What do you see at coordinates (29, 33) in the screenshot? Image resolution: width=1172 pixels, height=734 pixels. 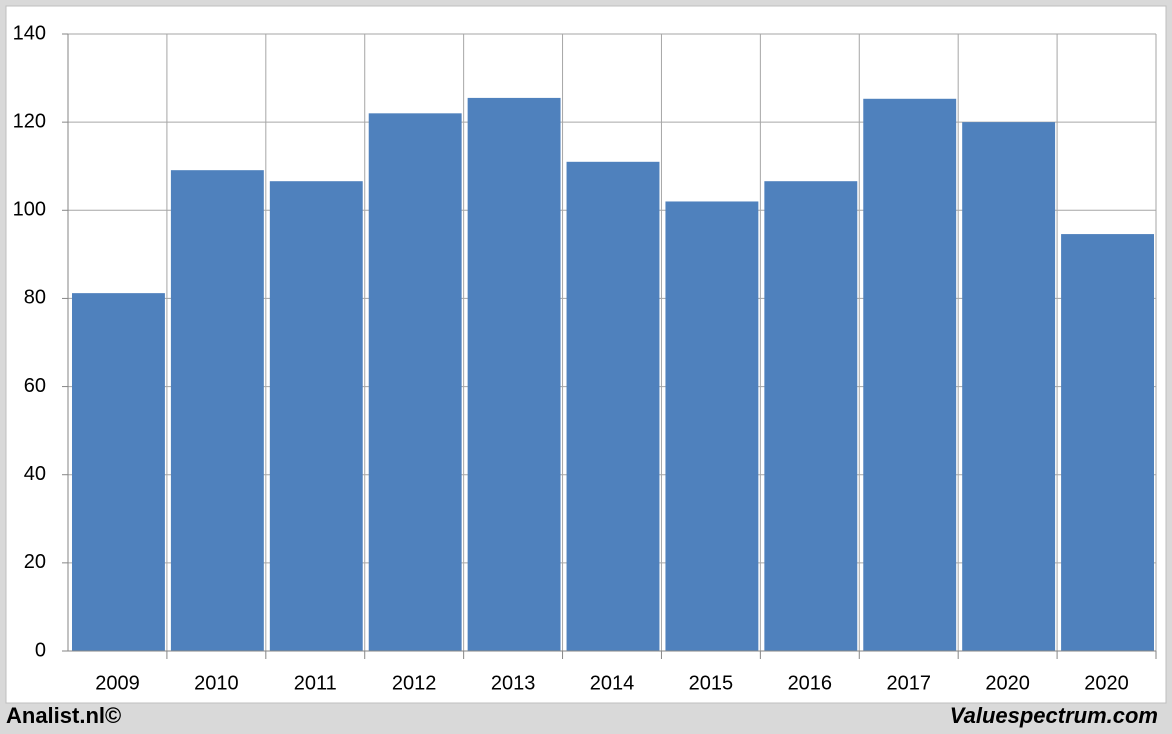 I see `y-tick-label: 140` at bounding box center [29, 33].